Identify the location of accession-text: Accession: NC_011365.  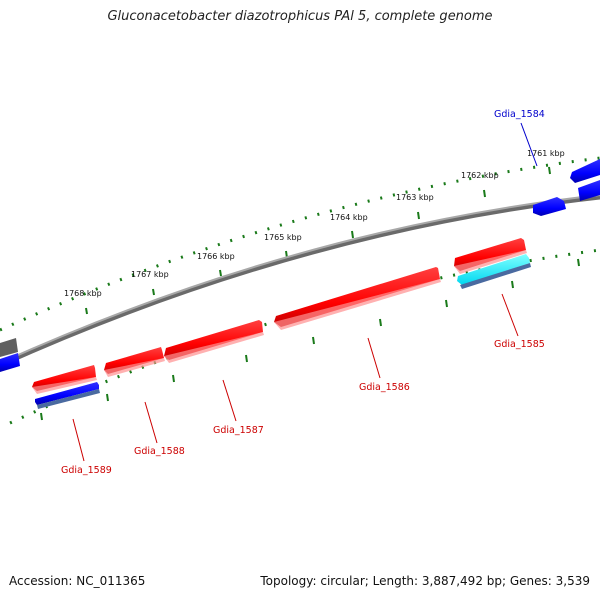
(77, 581).